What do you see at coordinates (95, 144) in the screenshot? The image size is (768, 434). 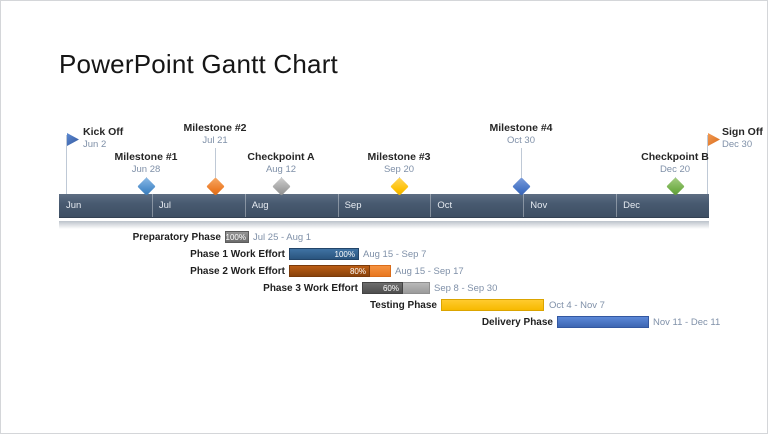 I see `milestone-date: Jun 2` at bounding box center [95, 144].